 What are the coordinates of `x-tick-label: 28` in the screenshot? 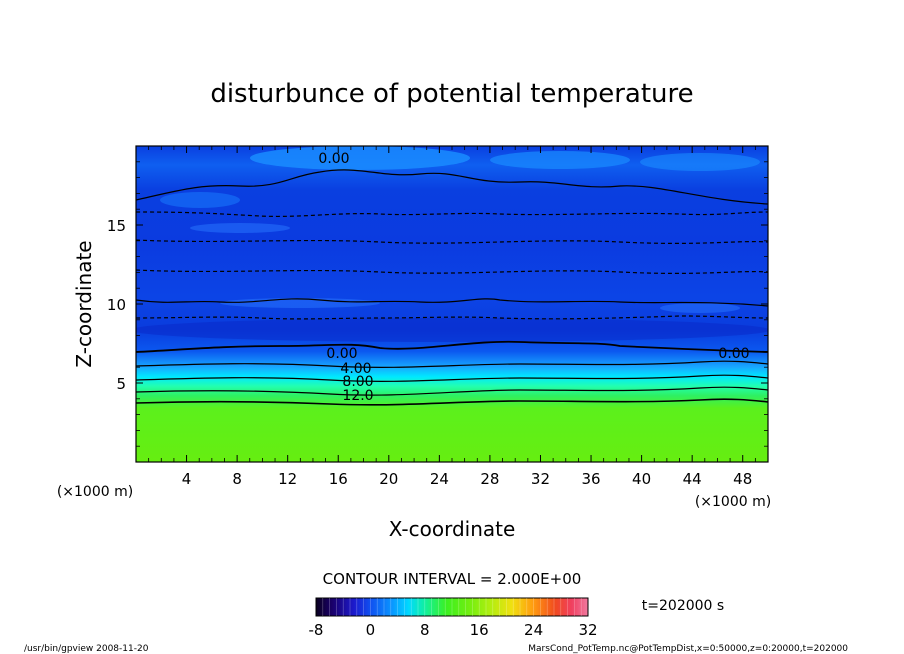 It's located at (489, 479).